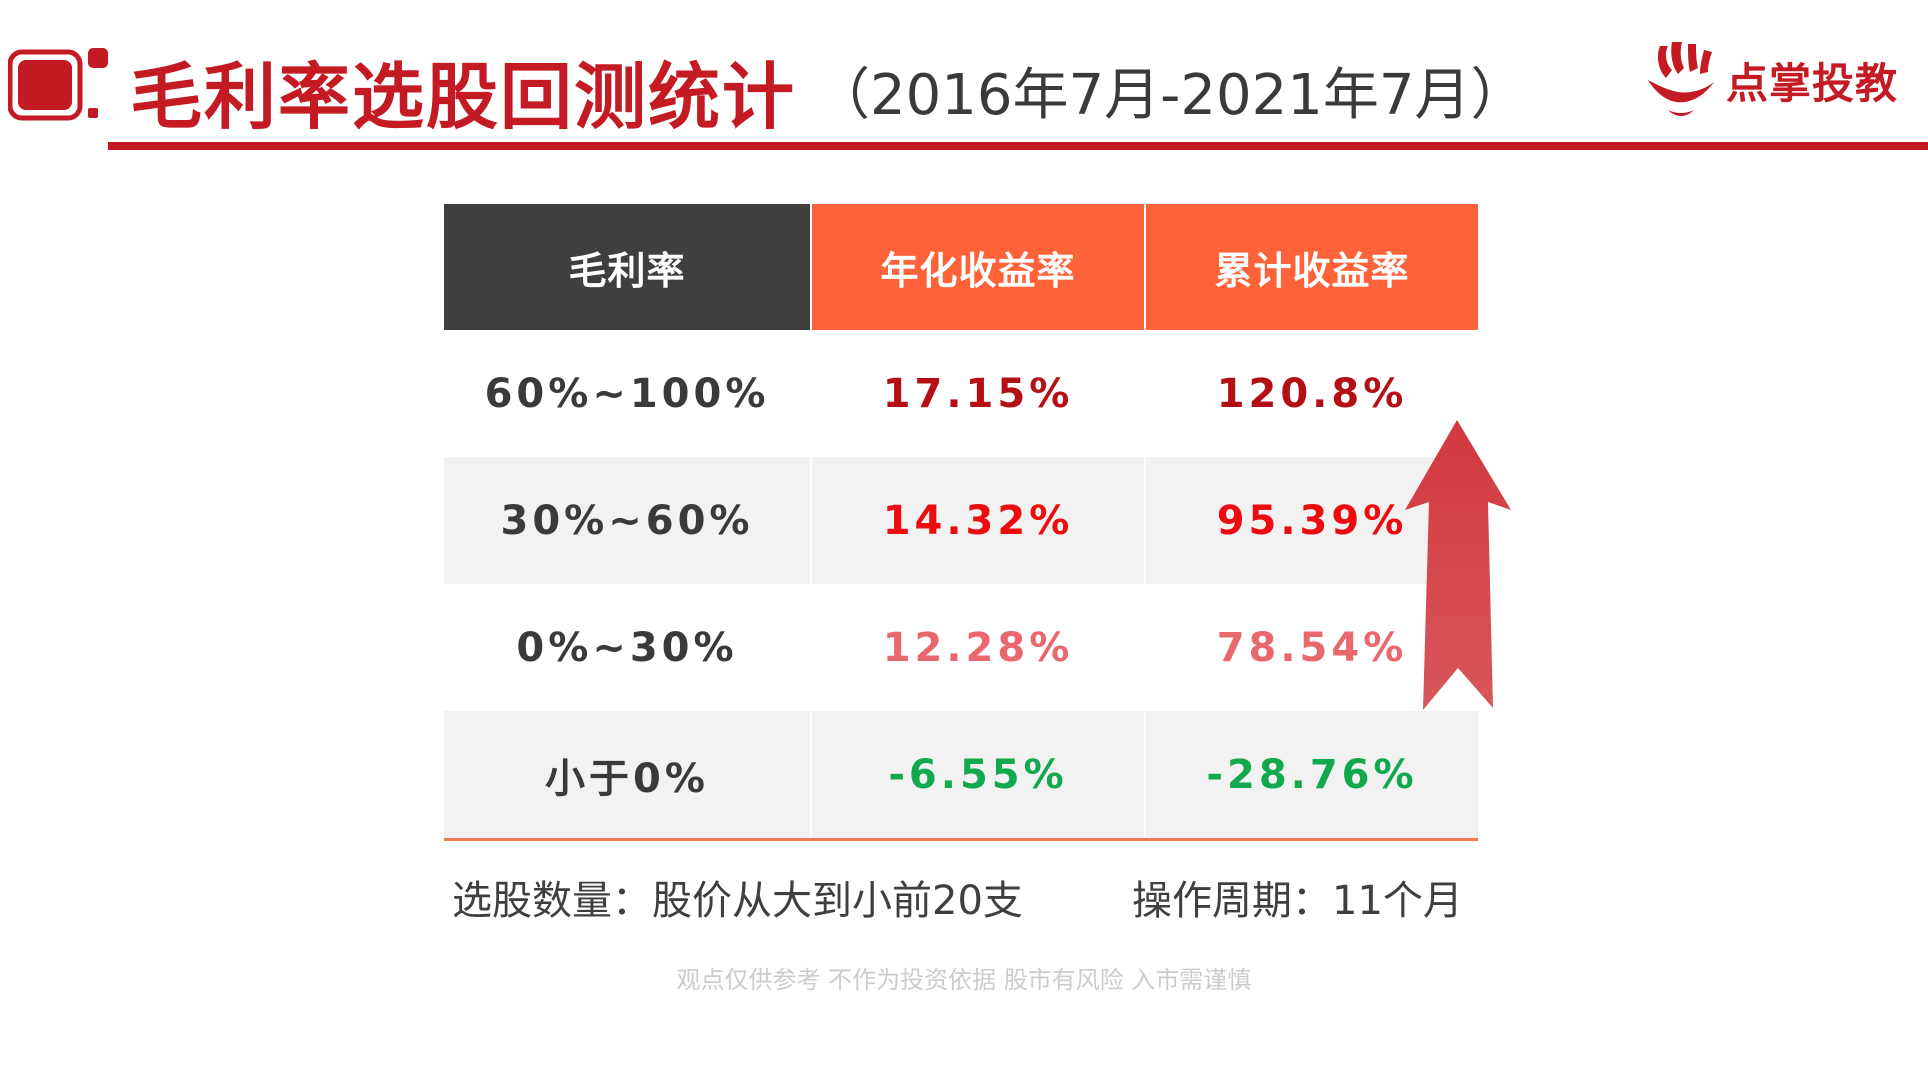 This screenshot has width=1928, height=1066. I want to click on header-cumulative-return: 累计收益率, so click(1312, 267).